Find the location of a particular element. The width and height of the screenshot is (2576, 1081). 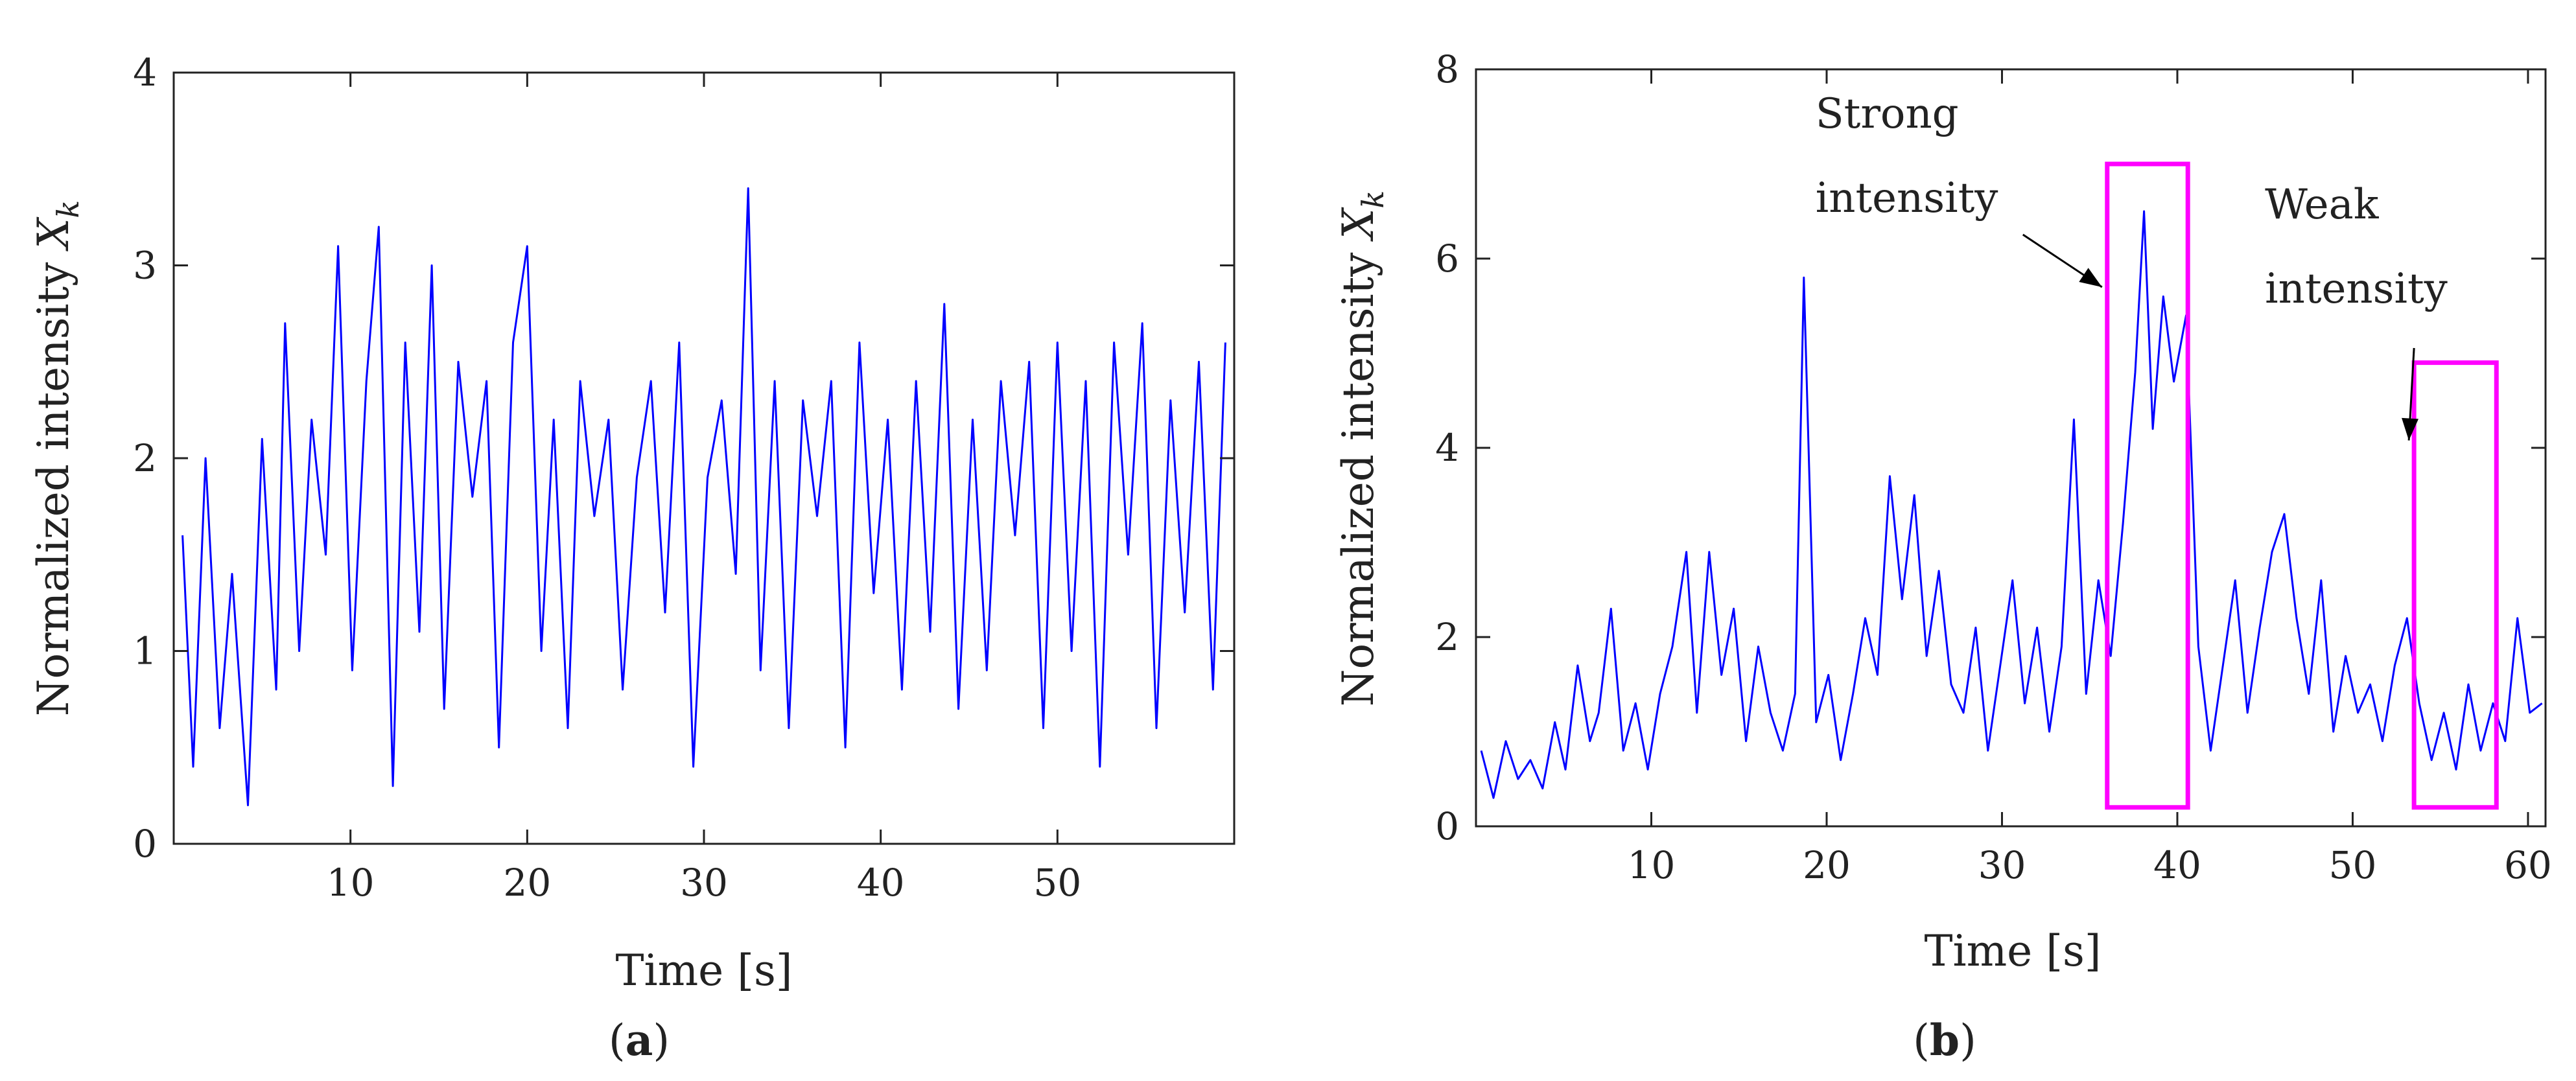

panel-a-x-tick-label: 10 is located at coordinates (351, 883).